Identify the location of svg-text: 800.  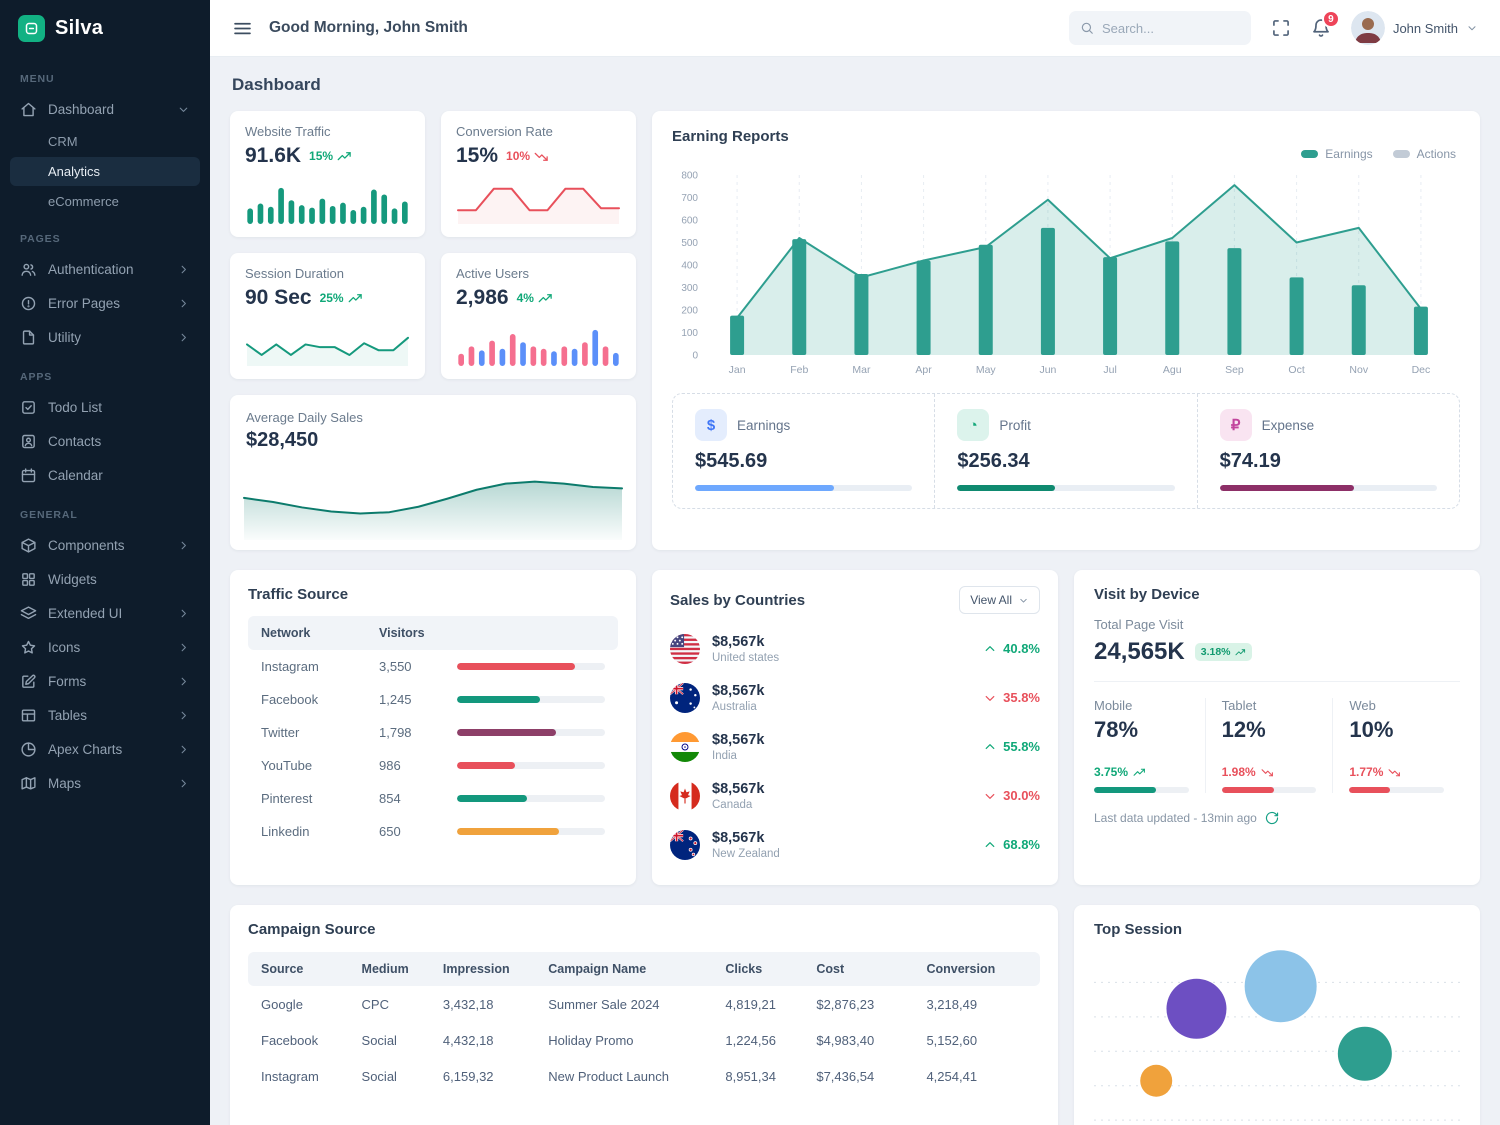
(689, 176).